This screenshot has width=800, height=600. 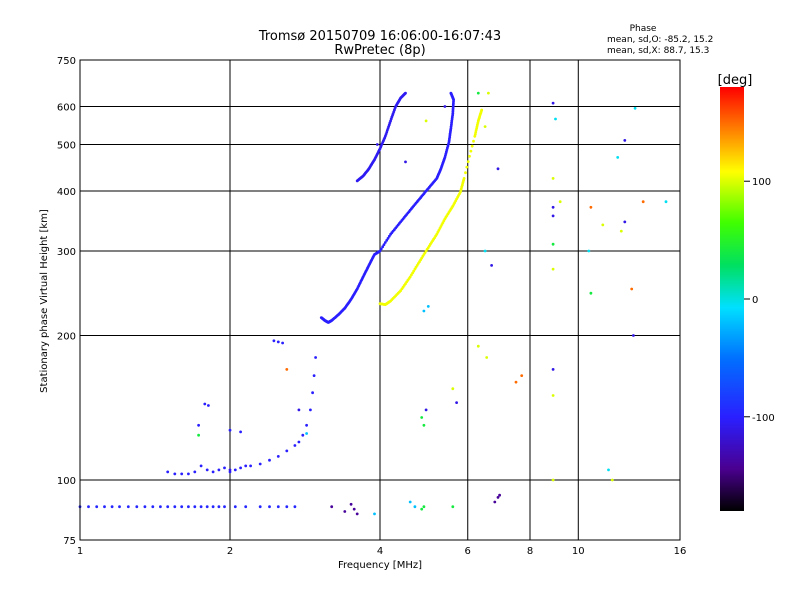 I want to click on y-tick-label: 100, so click(x=66, y=481).